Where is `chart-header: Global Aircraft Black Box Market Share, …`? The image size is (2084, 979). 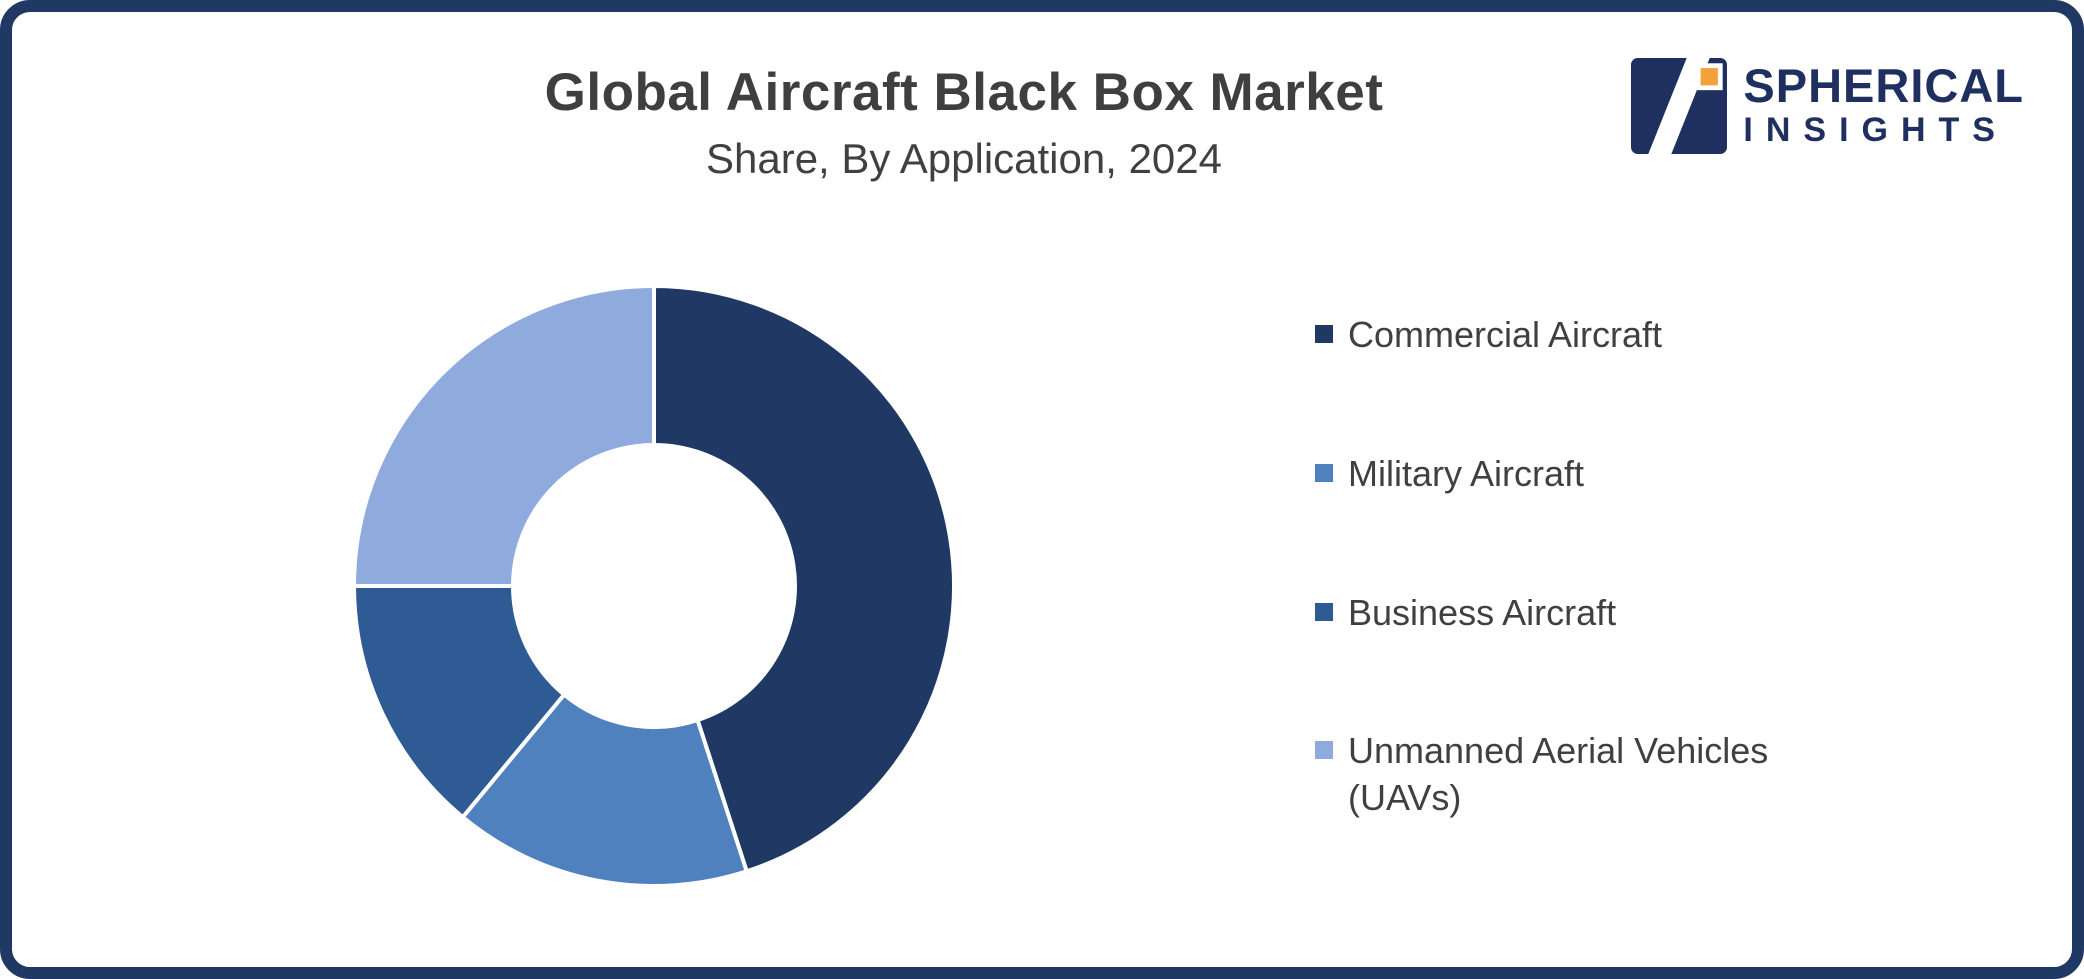 chart-header: Global Aircraft Black Box Market Share, … is located at coordinates (964, 122).